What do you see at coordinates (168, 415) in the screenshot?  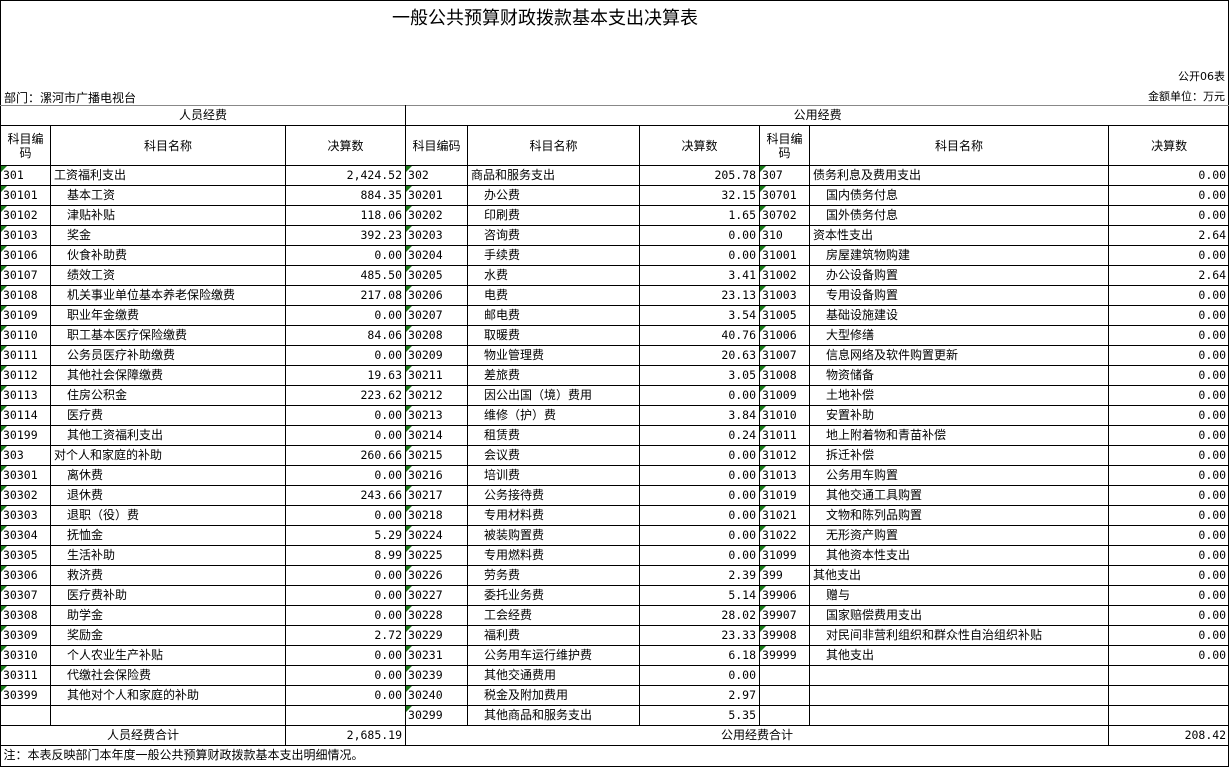 I see `personnel-name-cell: 医疗费` at bounding box center [168, 415].